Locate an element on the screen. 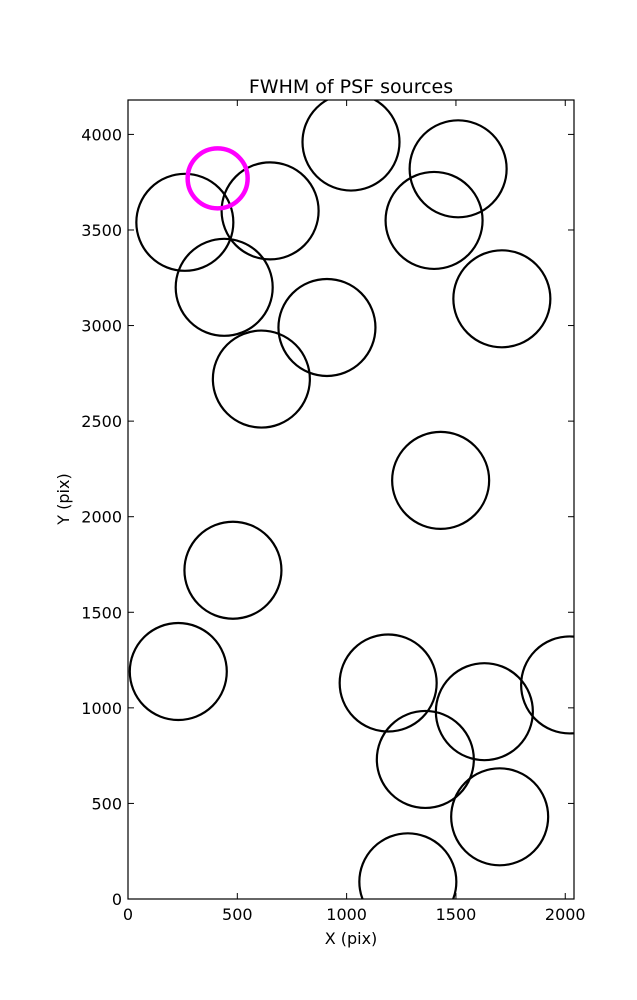 This screenshot has width=637, height=1000. y-axis-label: Y (pix) is located at coordinates (63, 499).